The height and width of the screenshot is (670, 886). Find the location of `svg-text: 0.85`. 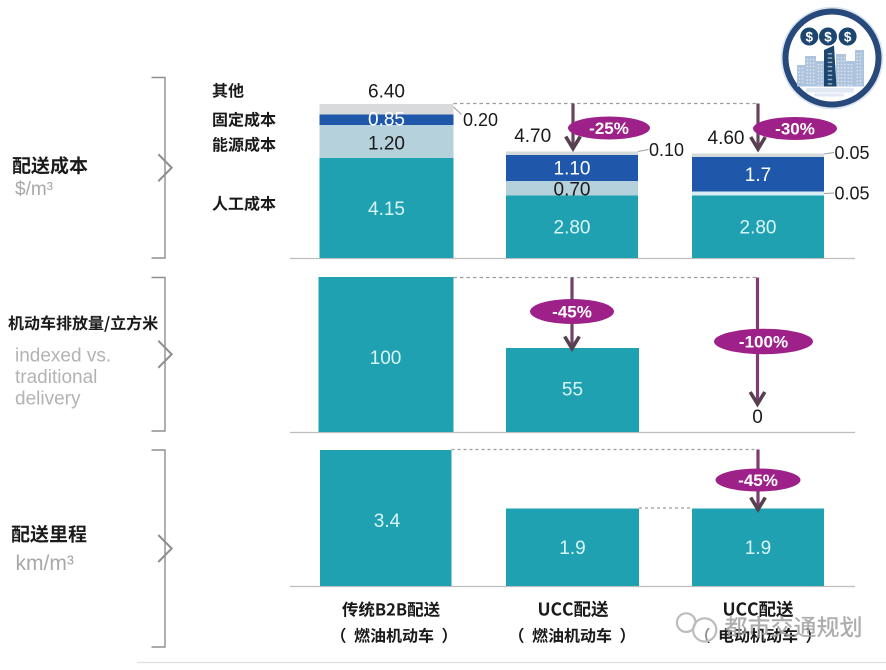

svg-text: 0.85 is located at coordinates (386, 119).